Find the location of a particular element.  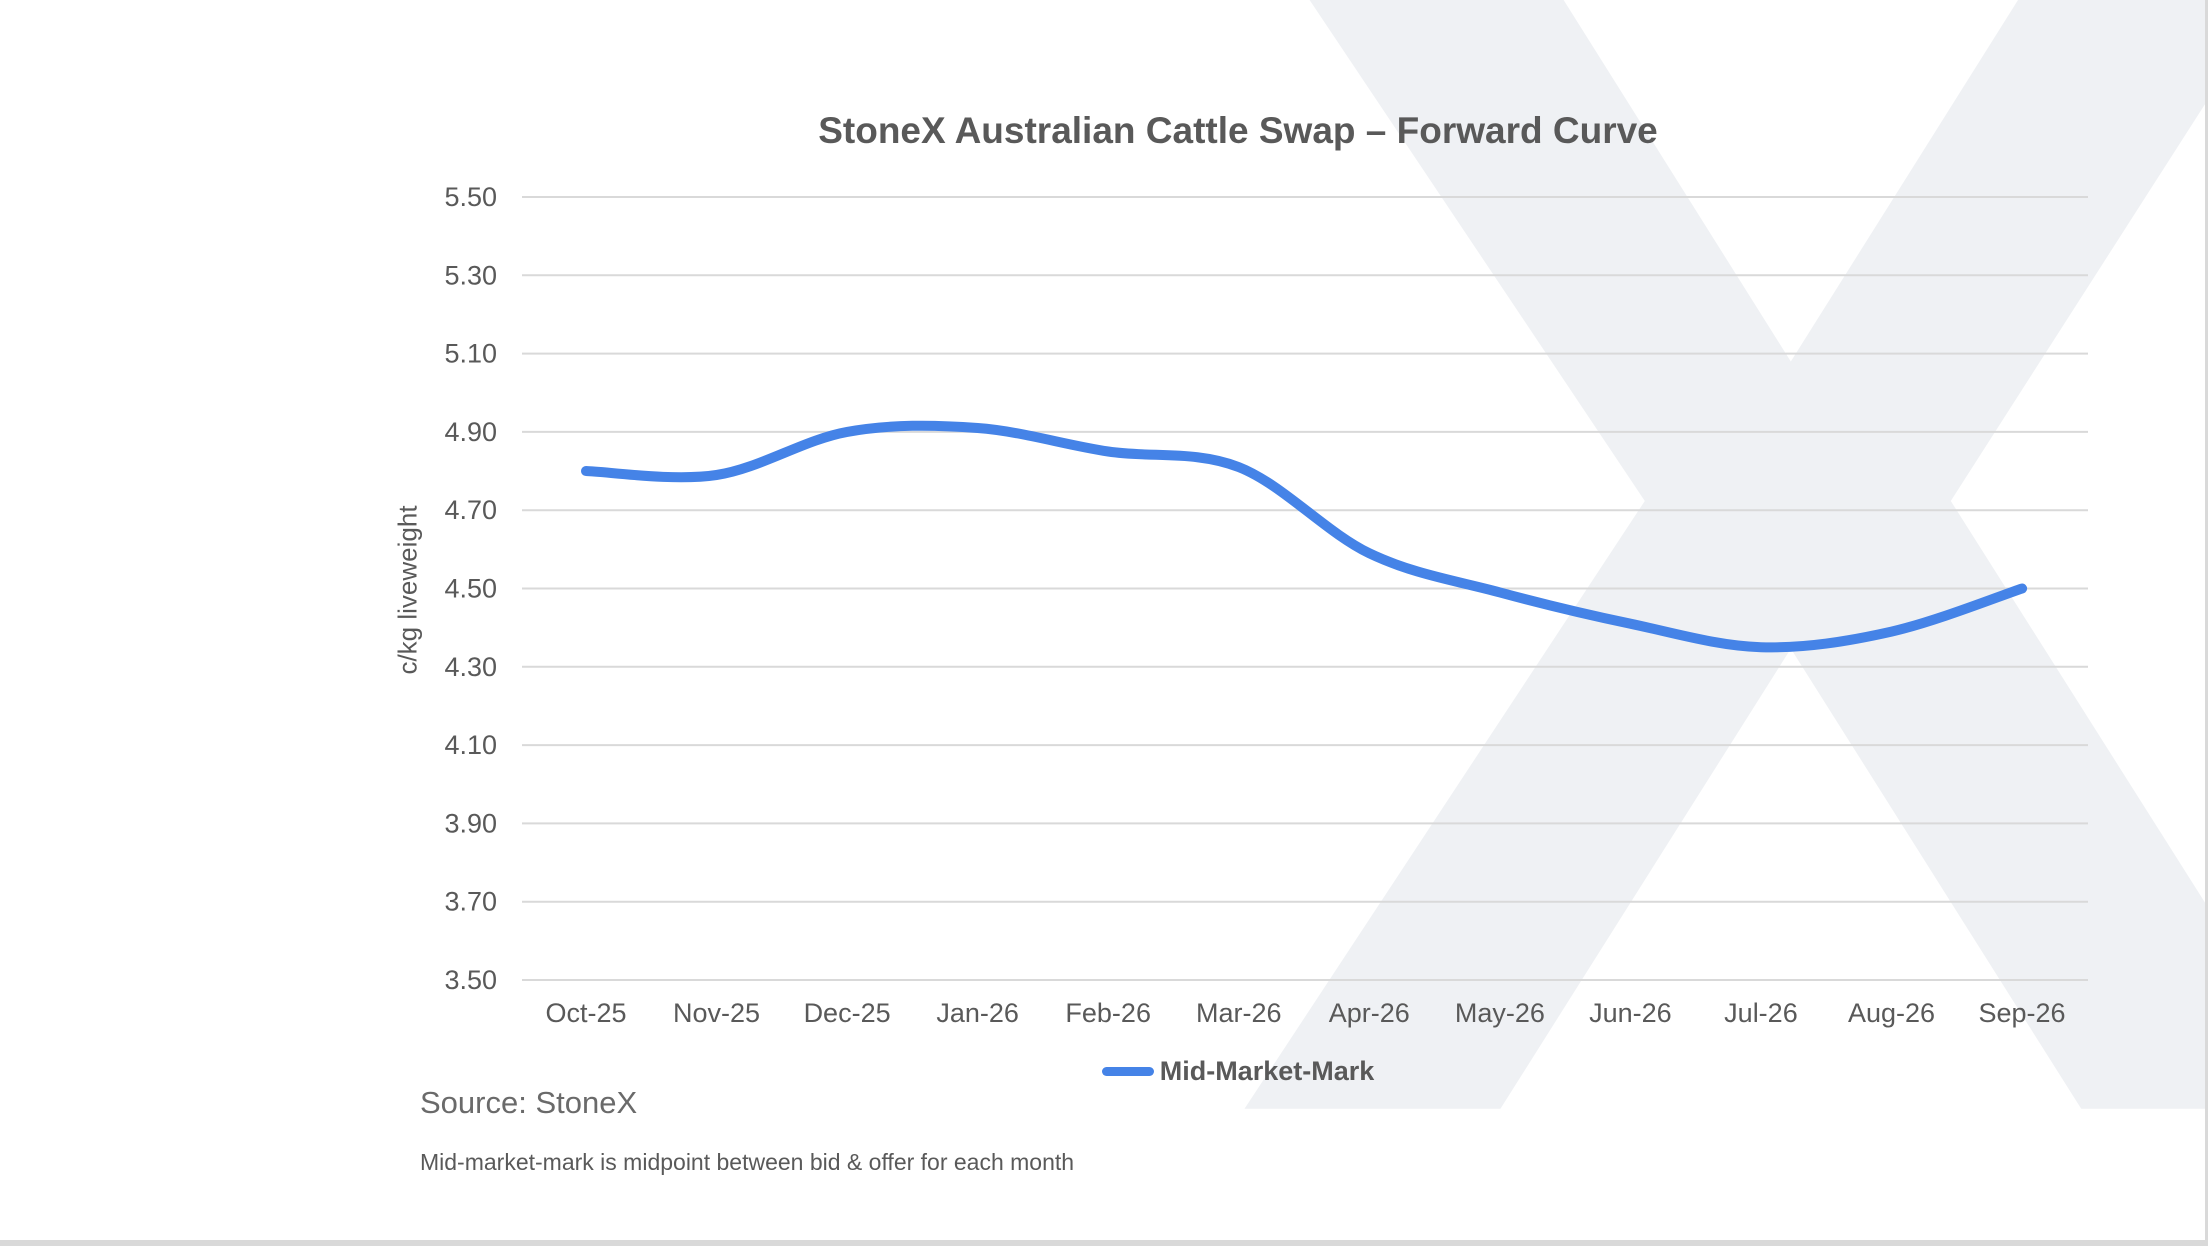

x-tick-label: Jun-26 is located at coordinates (1630, 1013).